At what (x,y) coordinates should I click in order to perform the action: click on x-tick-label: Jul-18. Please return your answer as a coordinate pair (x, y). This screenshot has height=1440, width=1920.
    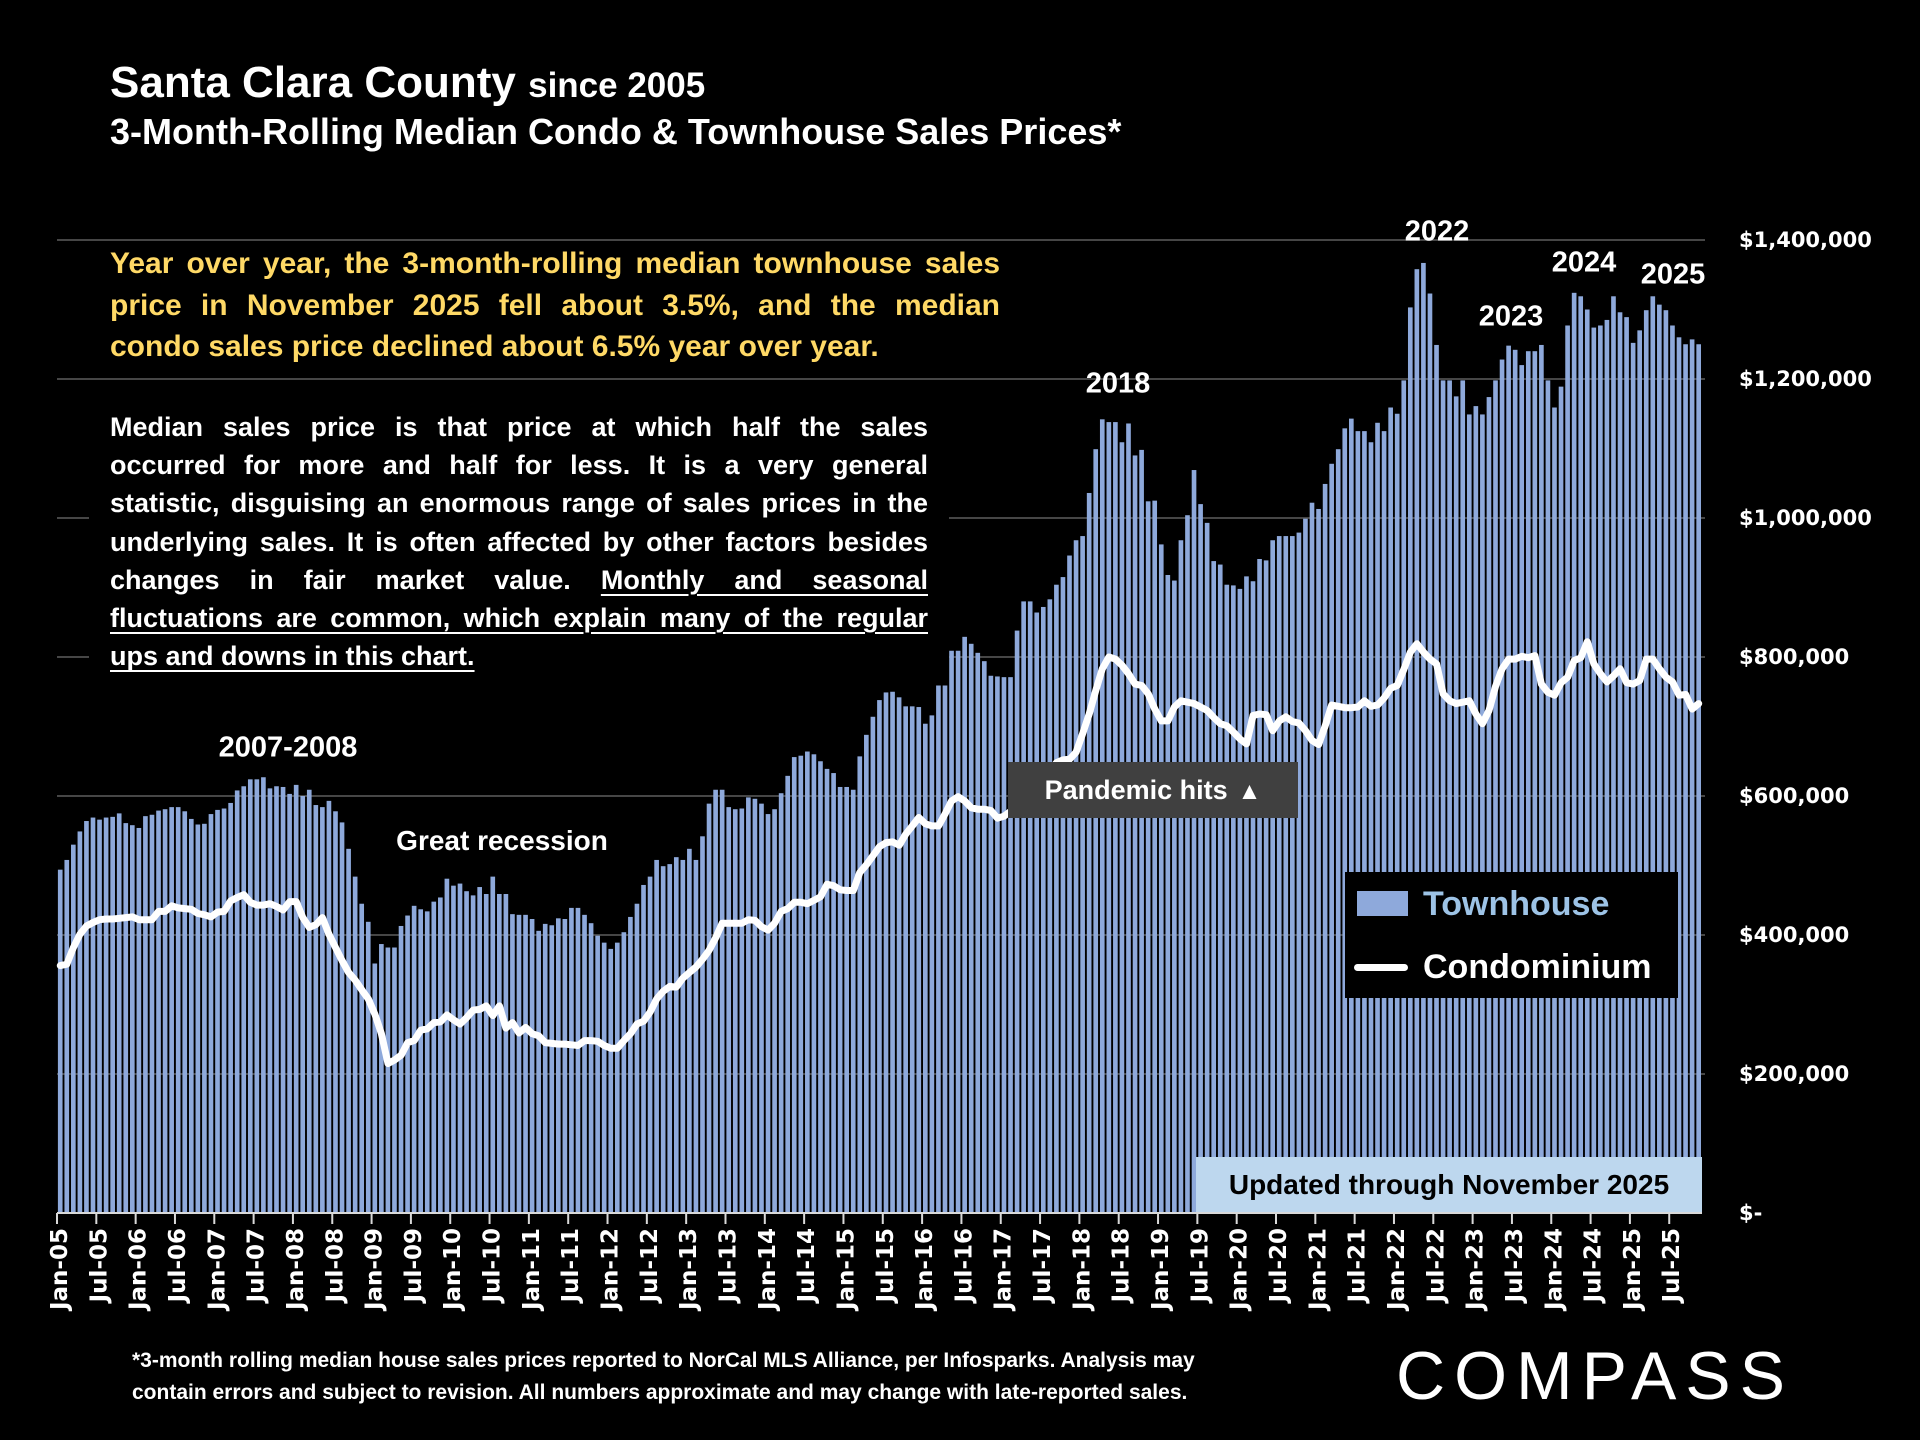
    Looking at the image, I should click on (1122, 1266).